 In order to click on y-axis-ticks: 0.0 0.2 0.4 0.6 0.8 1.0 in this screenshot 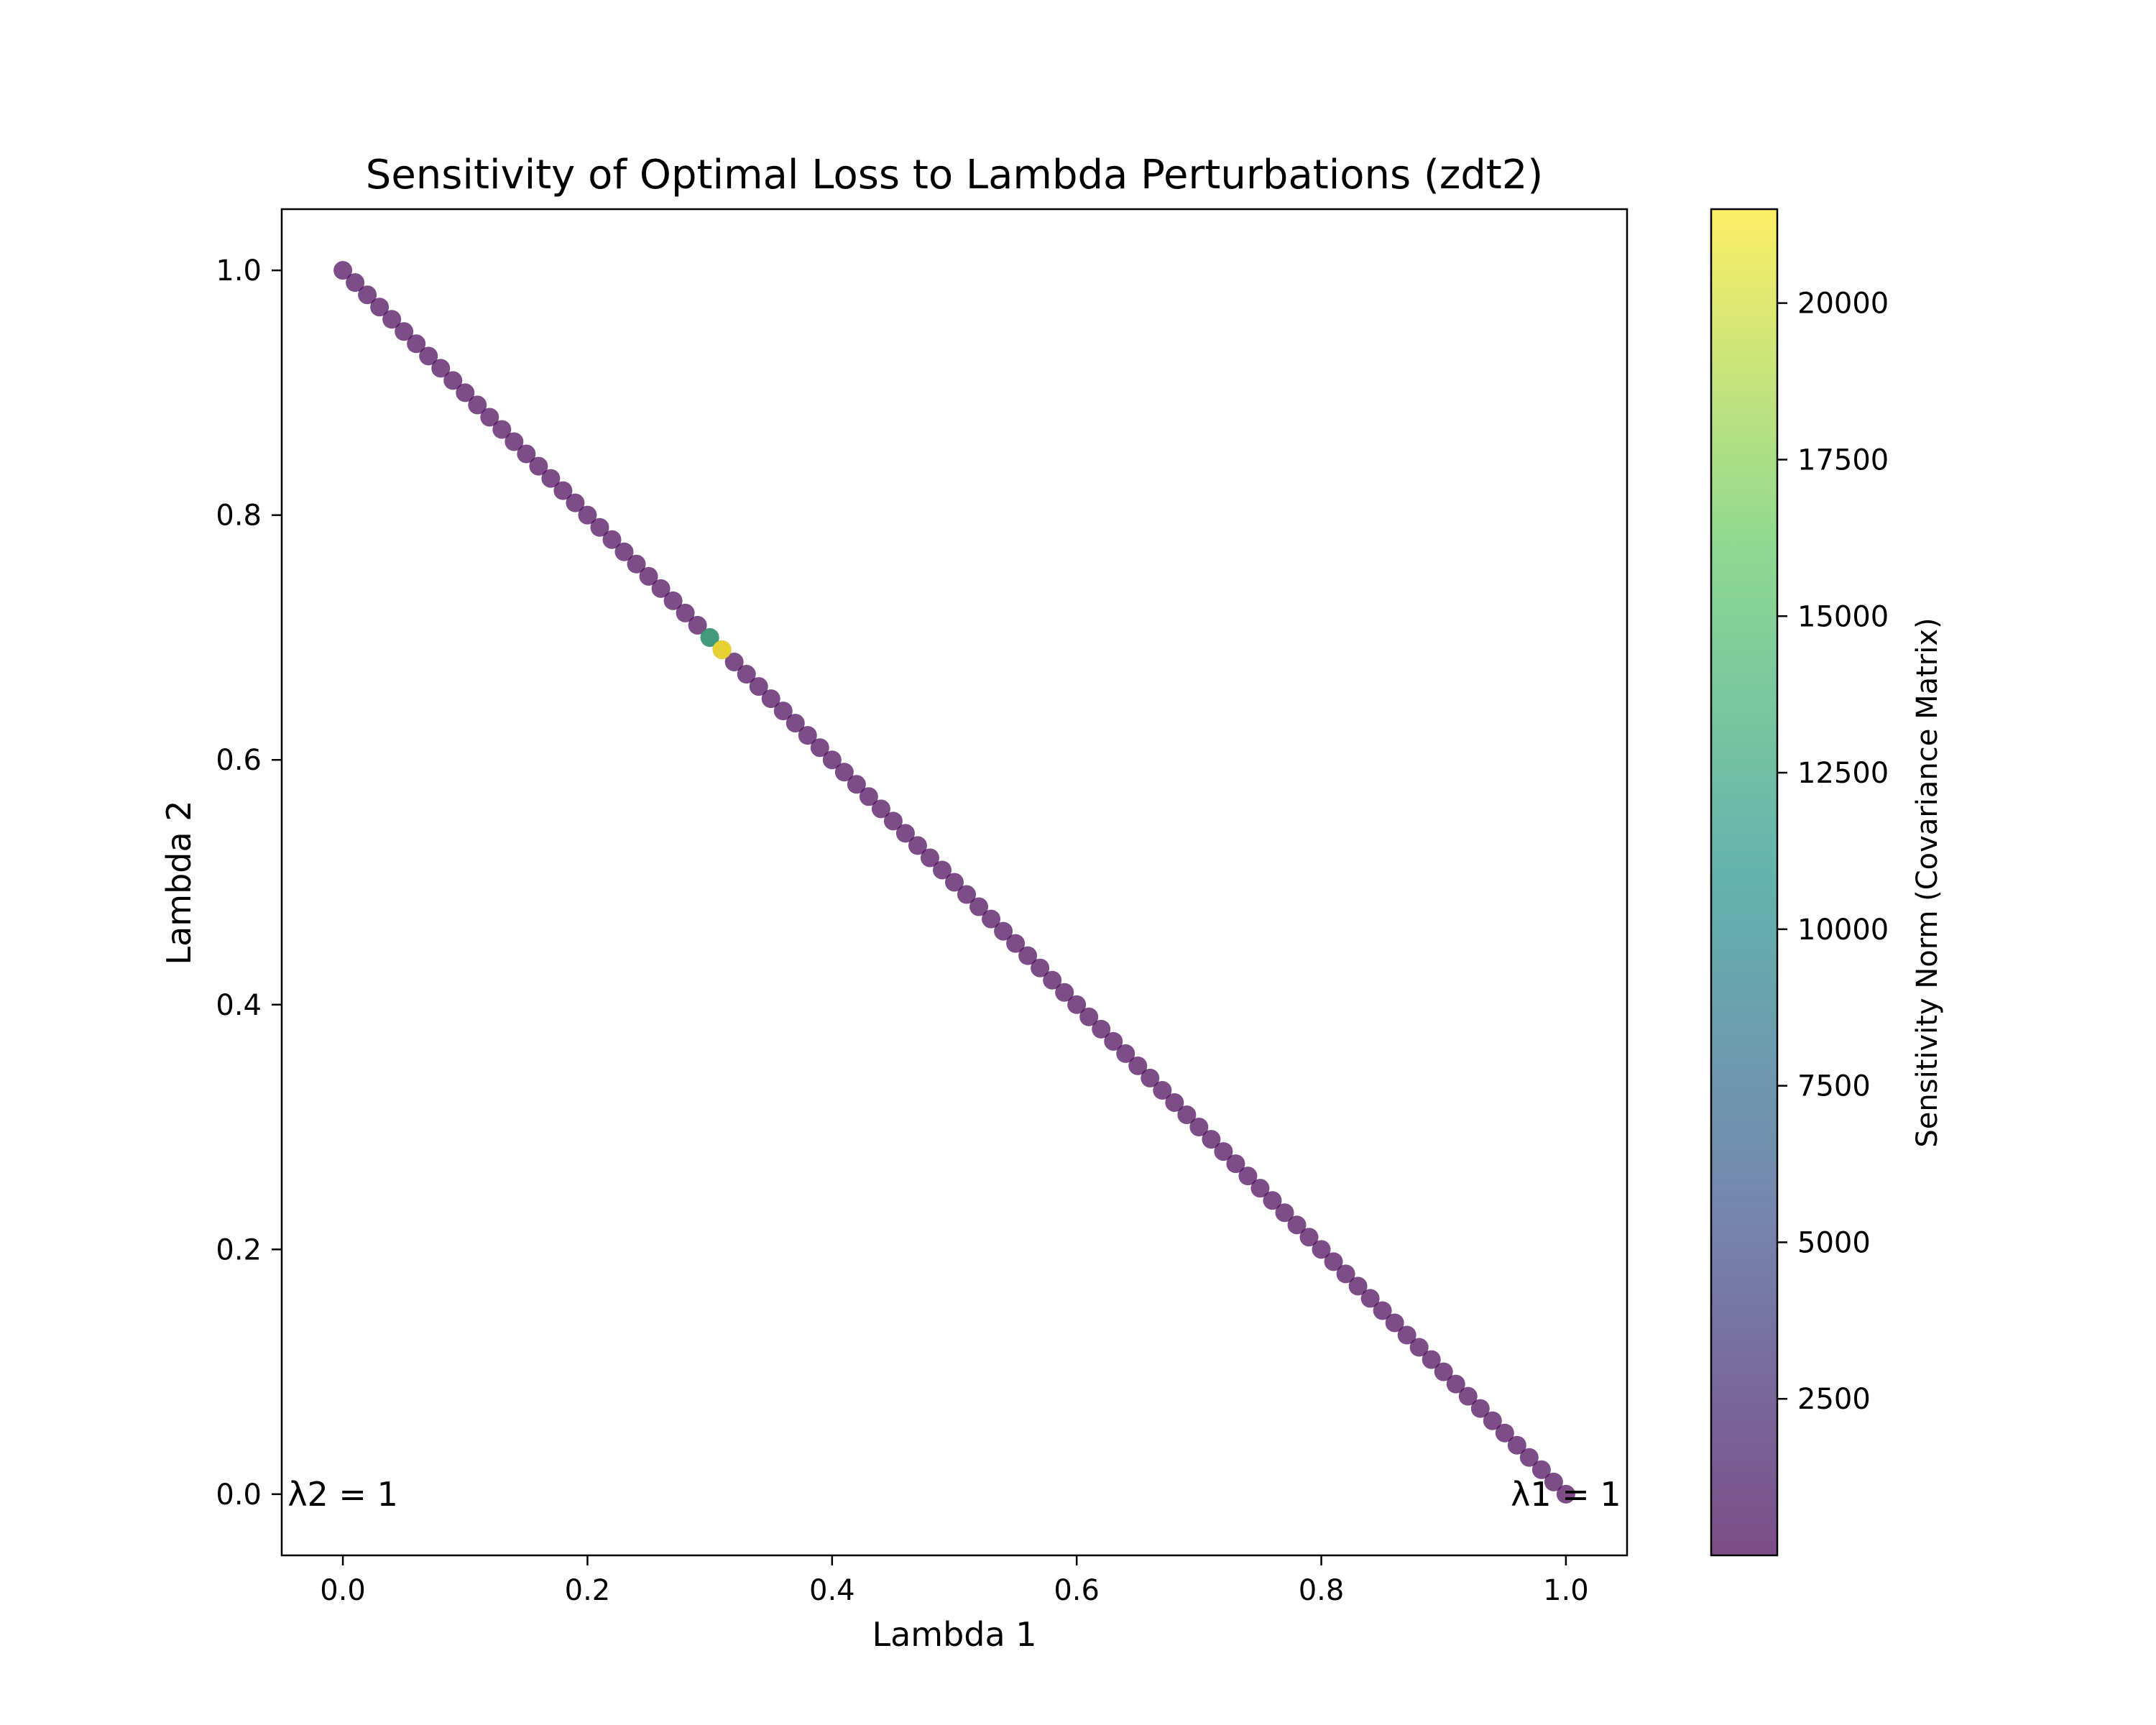, I will do `click(249, 883)`.